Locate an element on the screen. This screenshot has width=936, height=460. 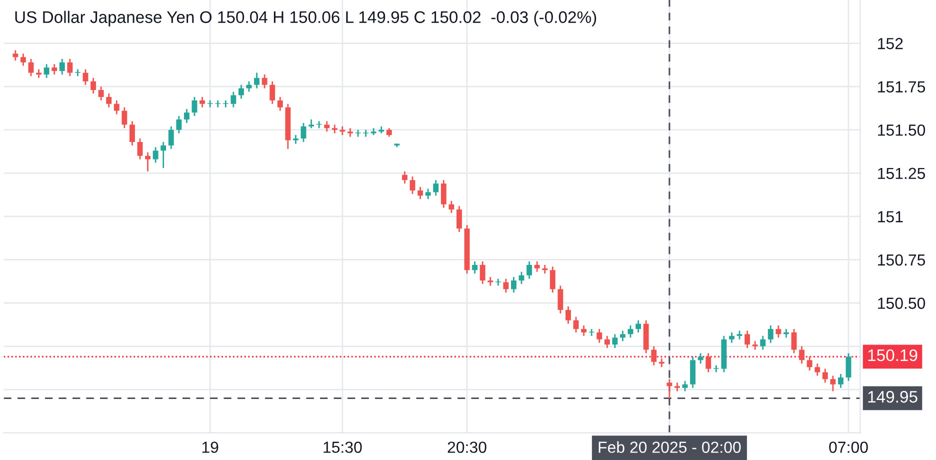
y-tick-label: 151 is located at coordinates (890, 216).